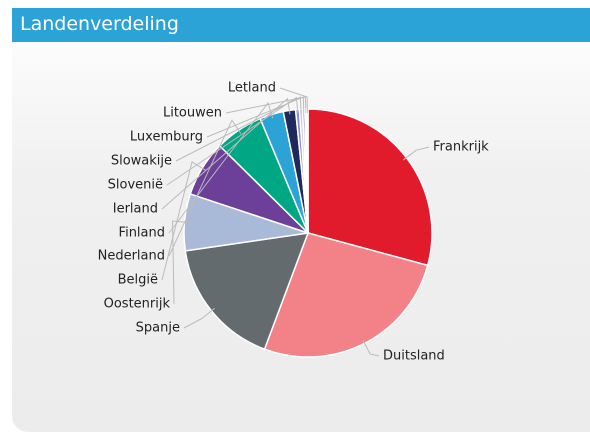  Describe the element at coordinates (142, 233) in the screenshot. I see `slice-label: Finland` at that location.